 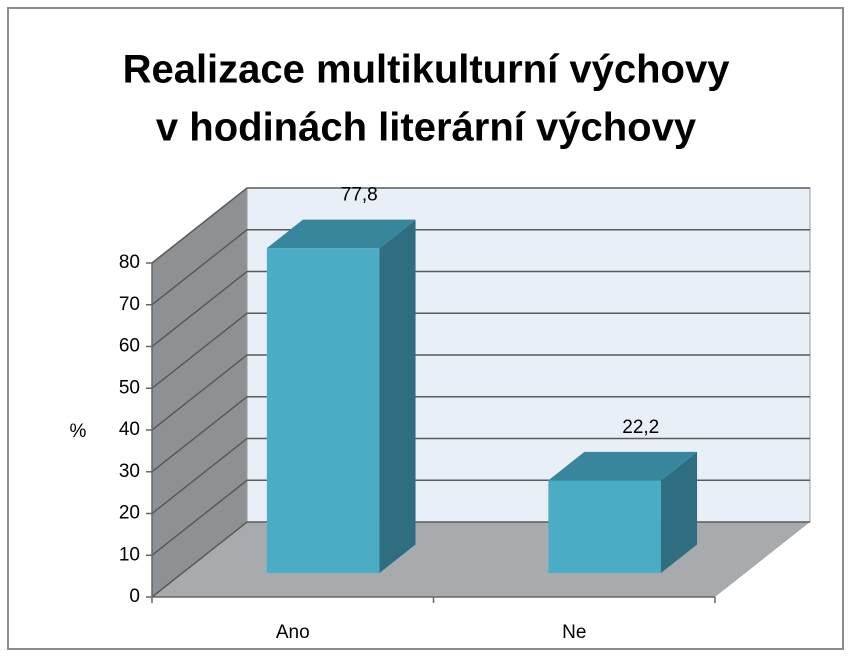 I want to click on value-label: 77,8, so click(x=359, y=195).